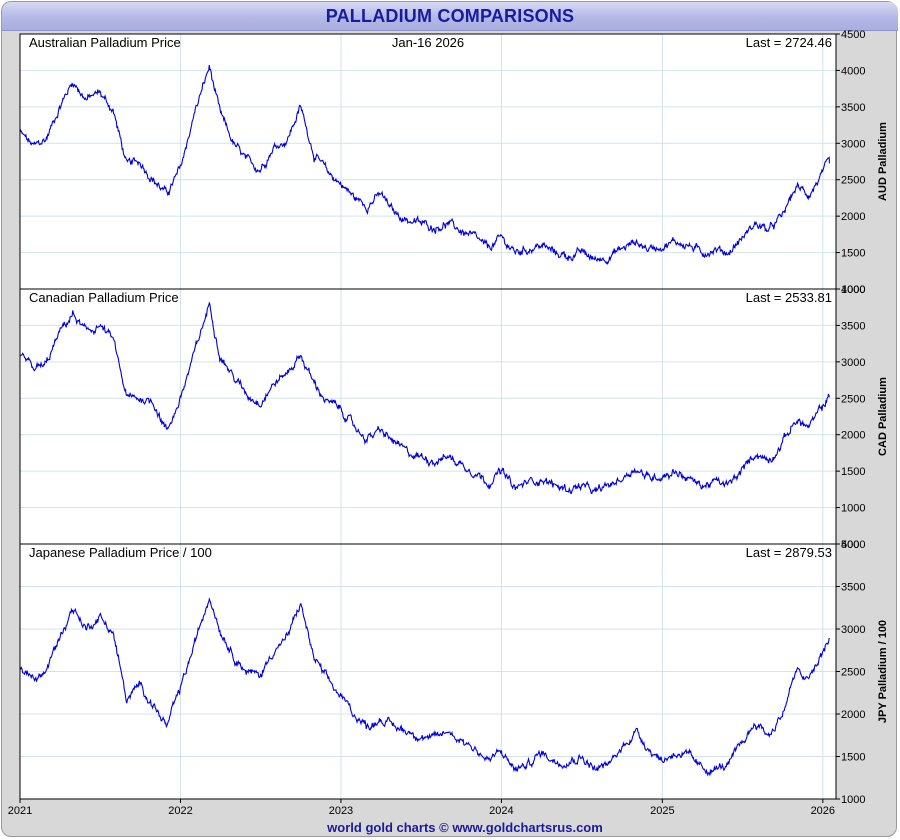 This screenshot has width=900, height=840. I want to click on x-tick-label: 2022, so click(180, 811).